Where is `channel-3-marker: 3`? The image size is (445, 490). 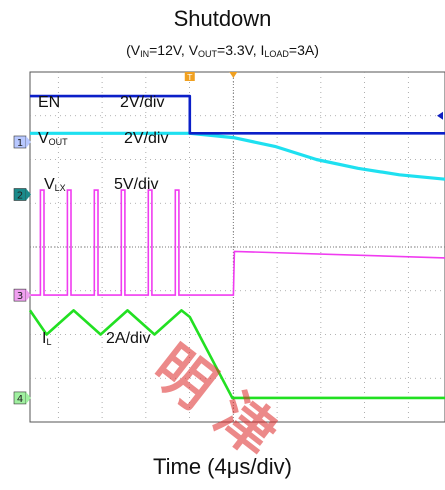
channel-3-marker: 3 is located at coordinates (22, 295).